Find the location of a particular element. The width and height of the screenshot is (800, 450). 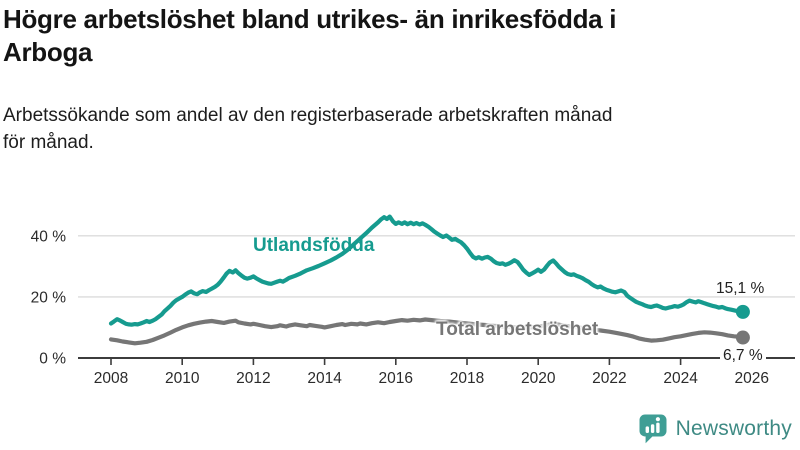

newsworthy-logo-text: Newsworthy is located at coordinates (733, 428).